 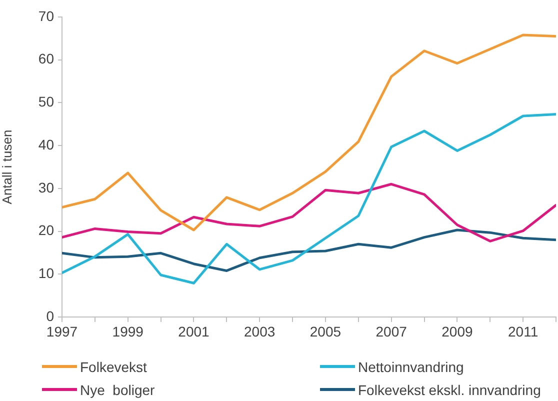 What do you see at coordinates (7, 167) in the screenshot?
I see `y-axis-title: Antall i tusen` at bounding box center [7, 167].